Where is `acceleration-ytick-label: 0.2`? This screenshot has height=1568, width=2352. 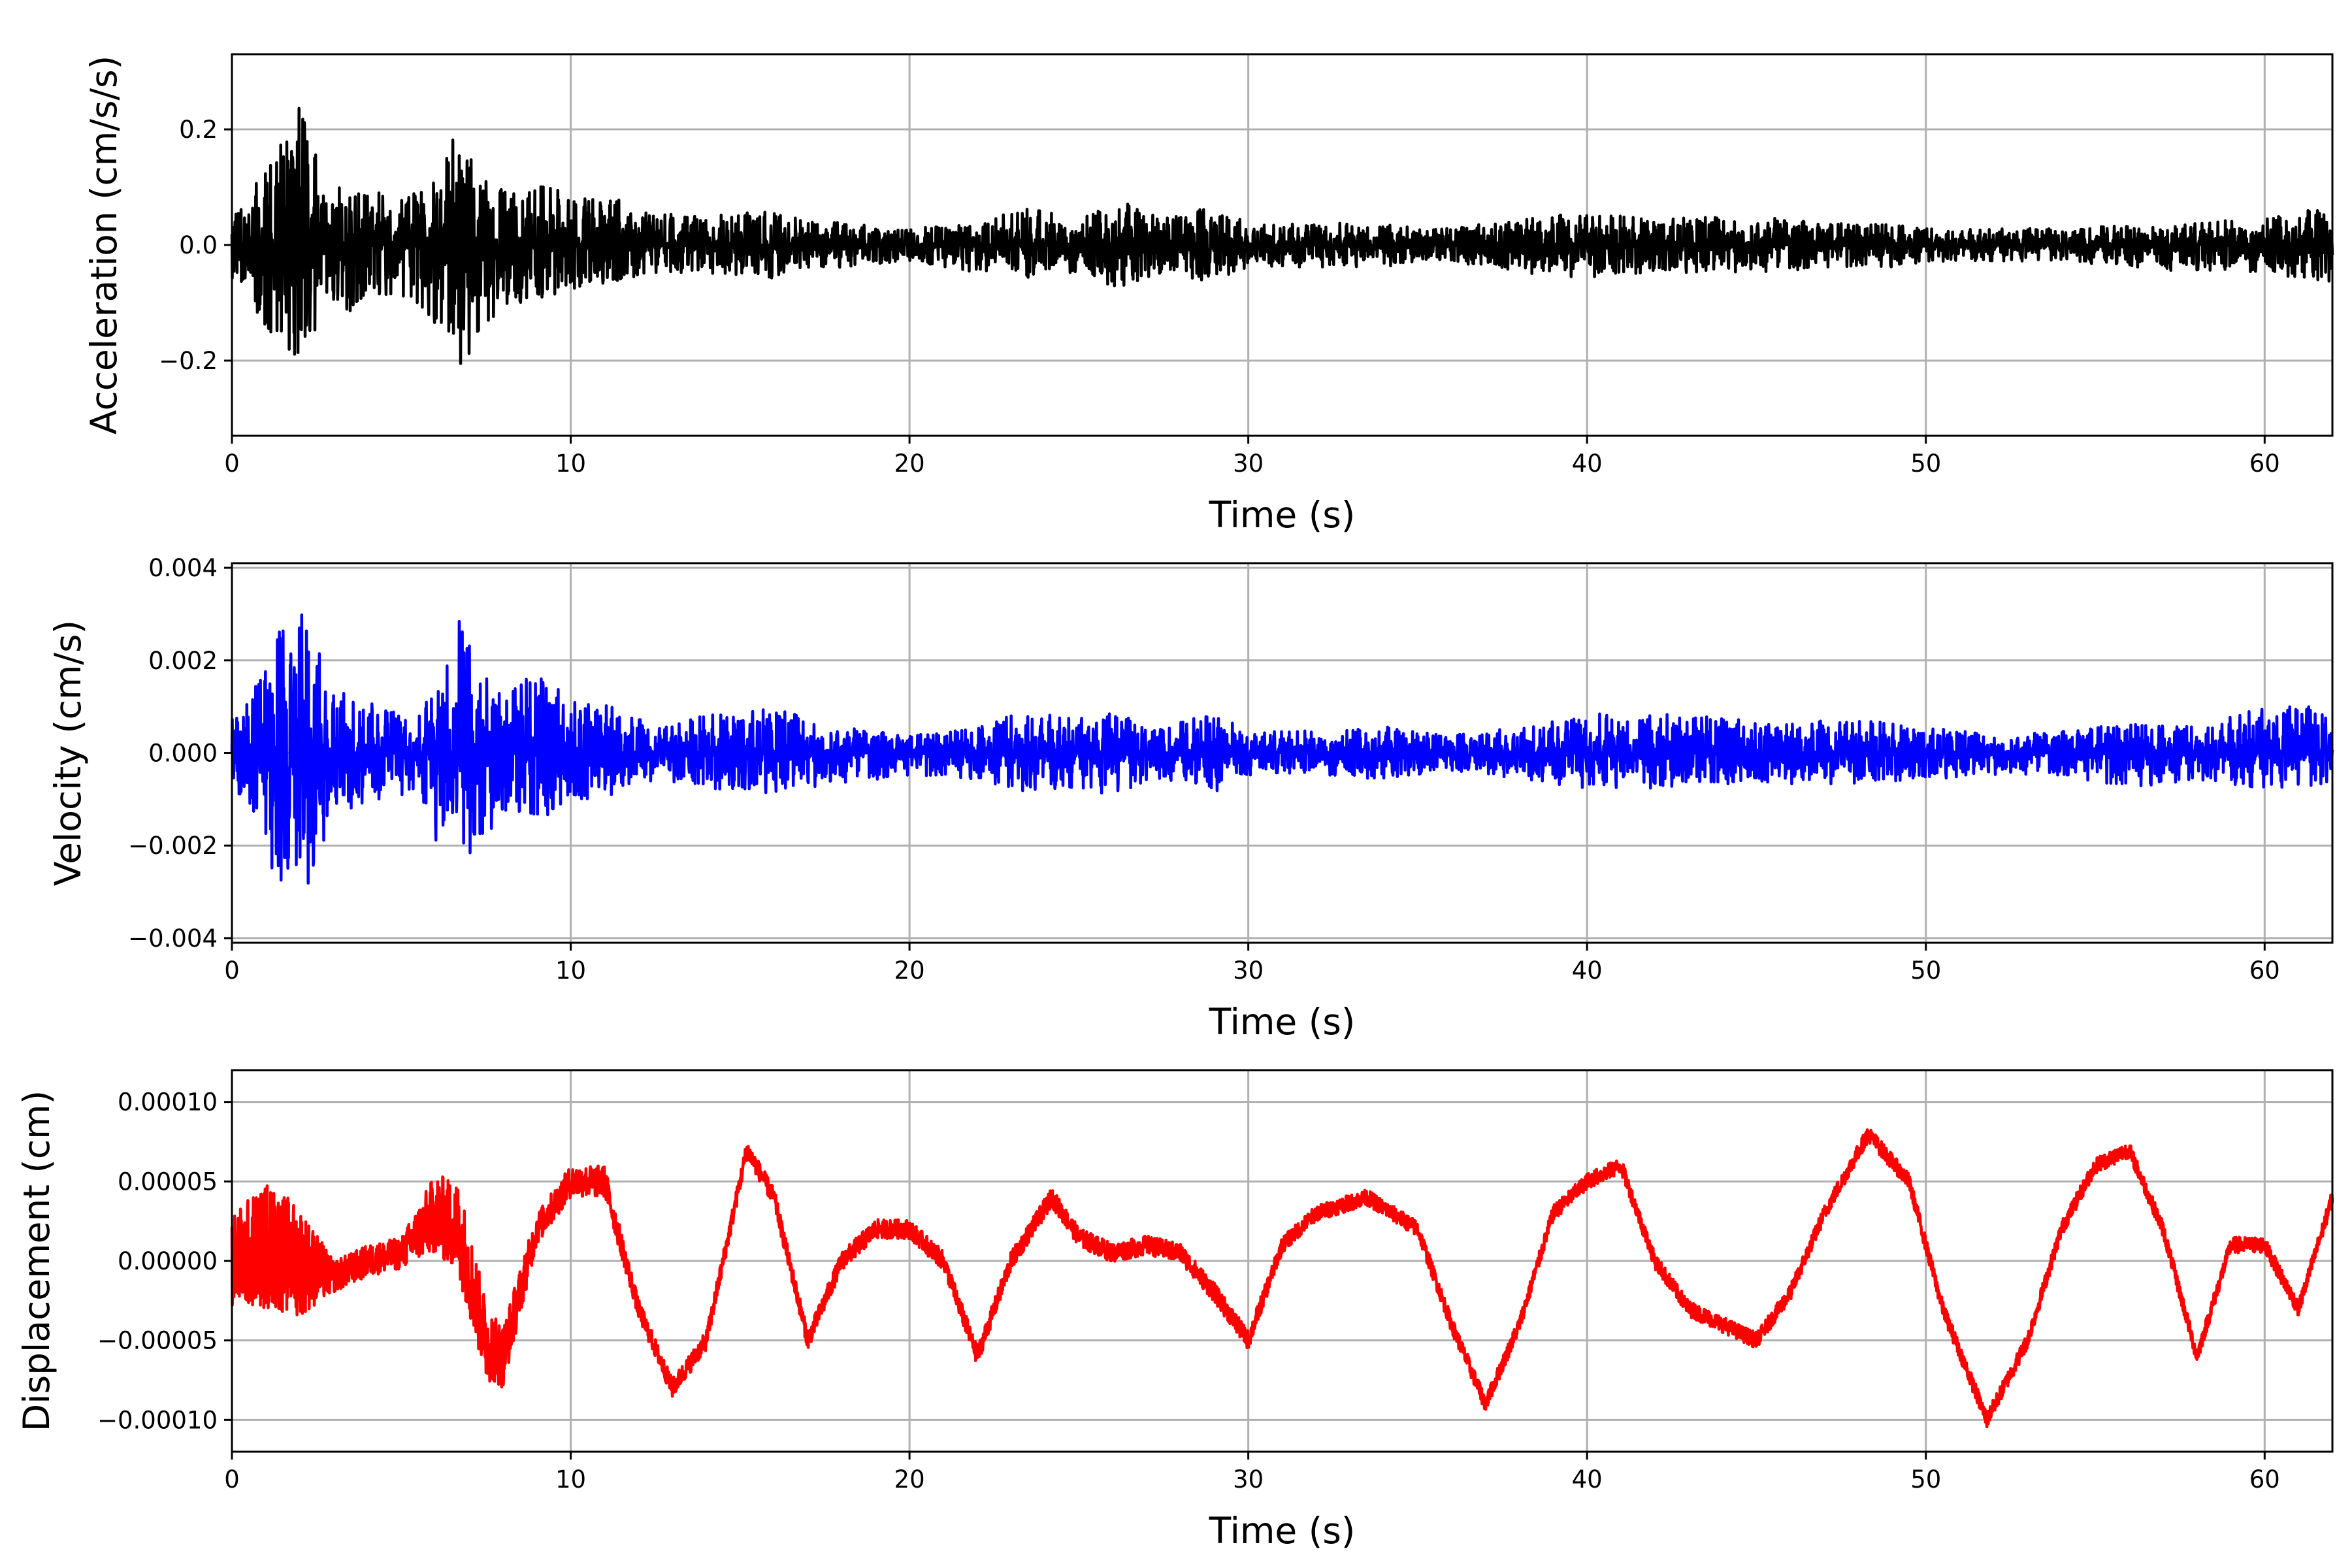 acceleration-ytick-label: 0.2 is located at coordinates (198, 130).